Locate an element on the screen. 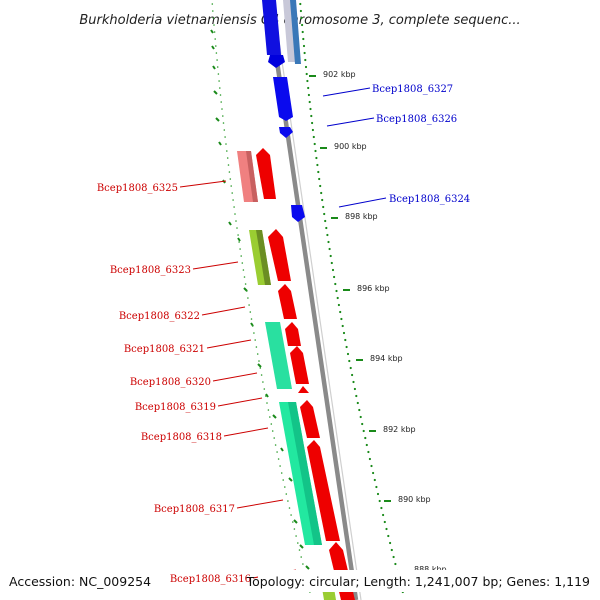 This screenshot has height=600, width=600. tick-label: 890 kbp is located at coordinates (414, 499).